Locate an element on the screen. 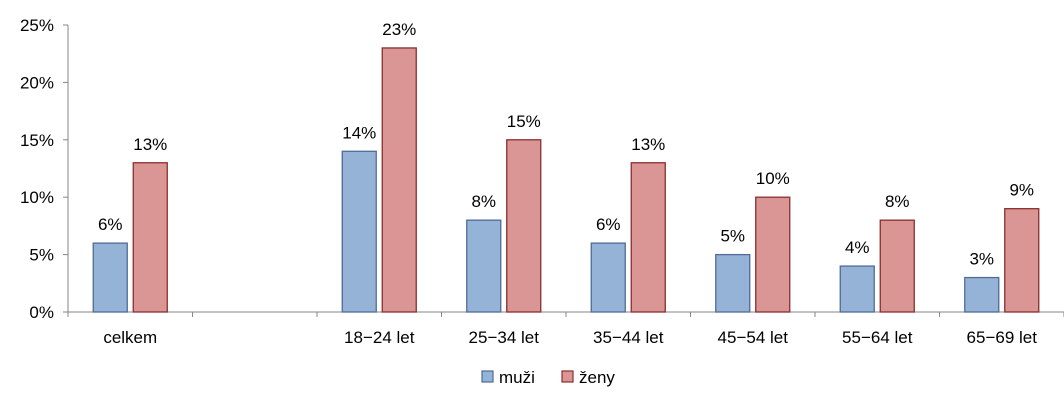 Image resolution: width=1064 pixels, height=394 pixels. x-tick-label: 35−44 let is located at coordinates (628, 337).